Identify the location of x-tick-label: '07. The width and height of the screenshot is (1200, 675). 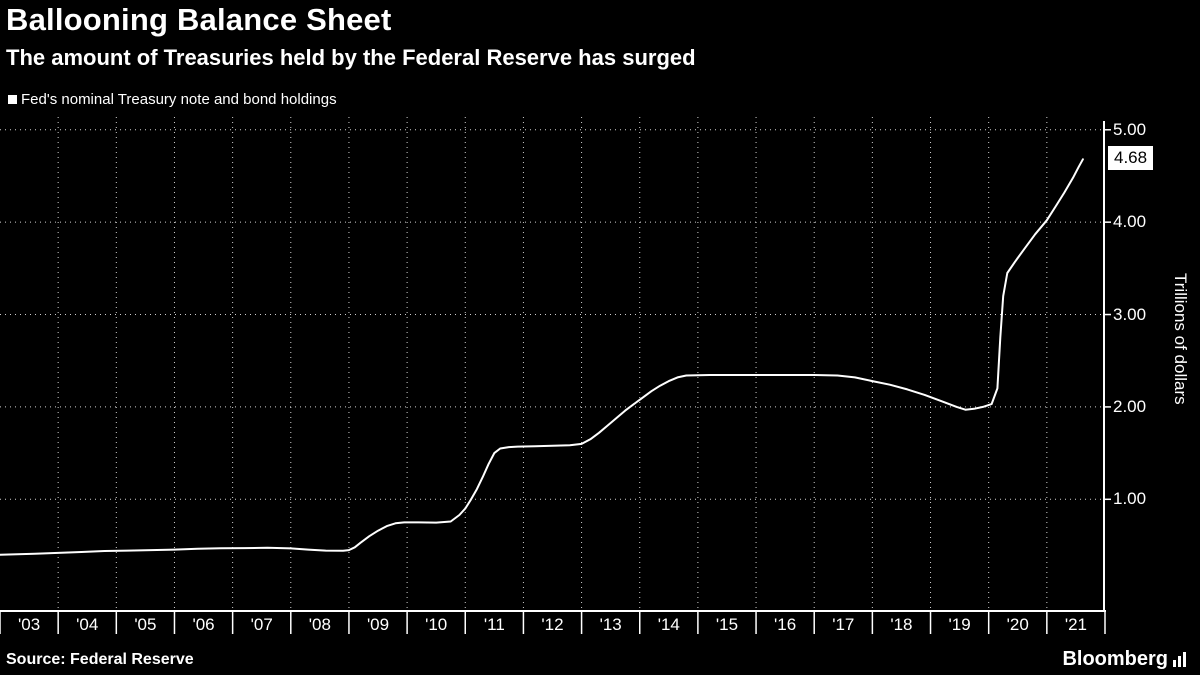
(261, 624).